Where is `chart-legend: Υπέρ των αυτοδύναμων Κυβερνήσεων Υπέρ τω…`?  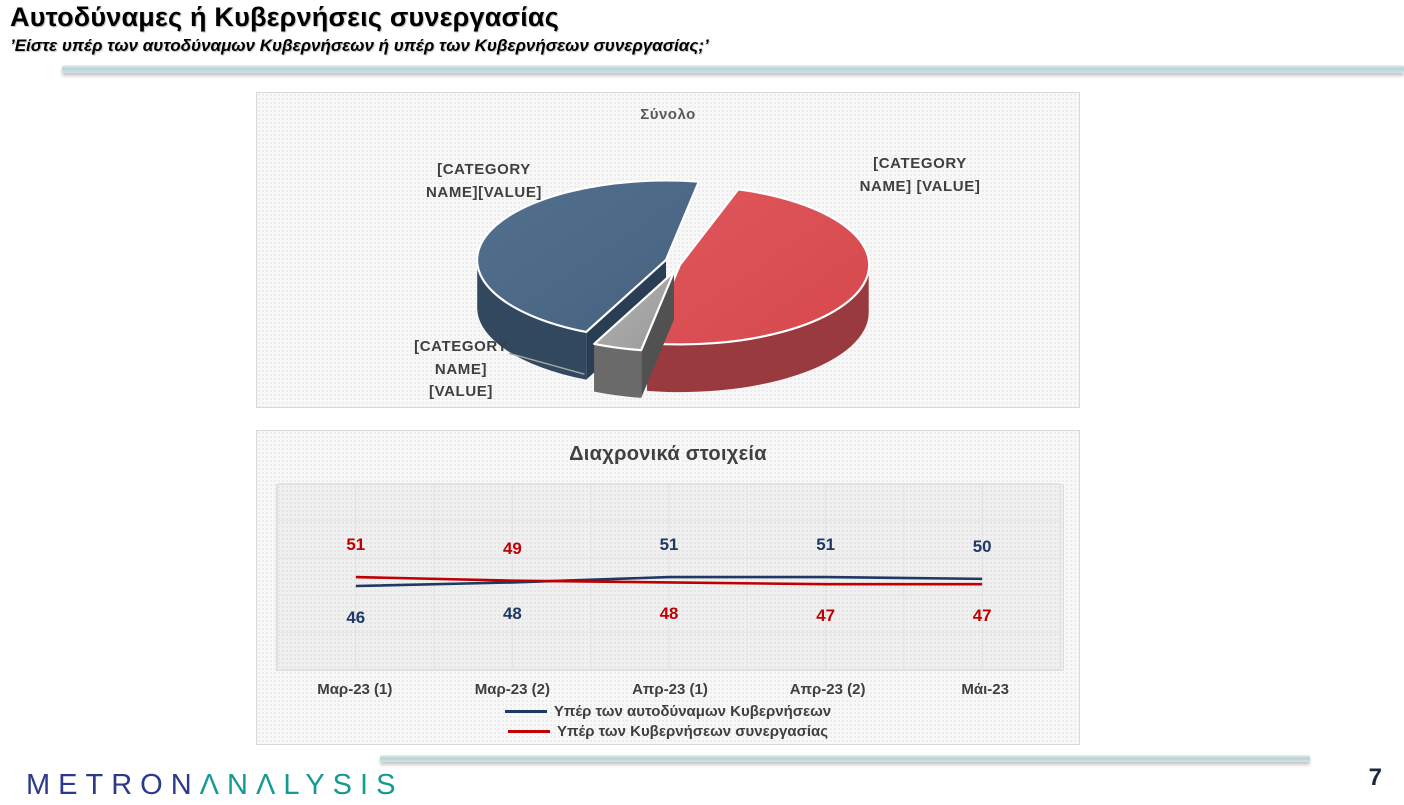
chart-legend: Υπέρ των αυτοδύναμων Κυβερνήσεων Υπέρ τω… is located at coordinates (668, 721).